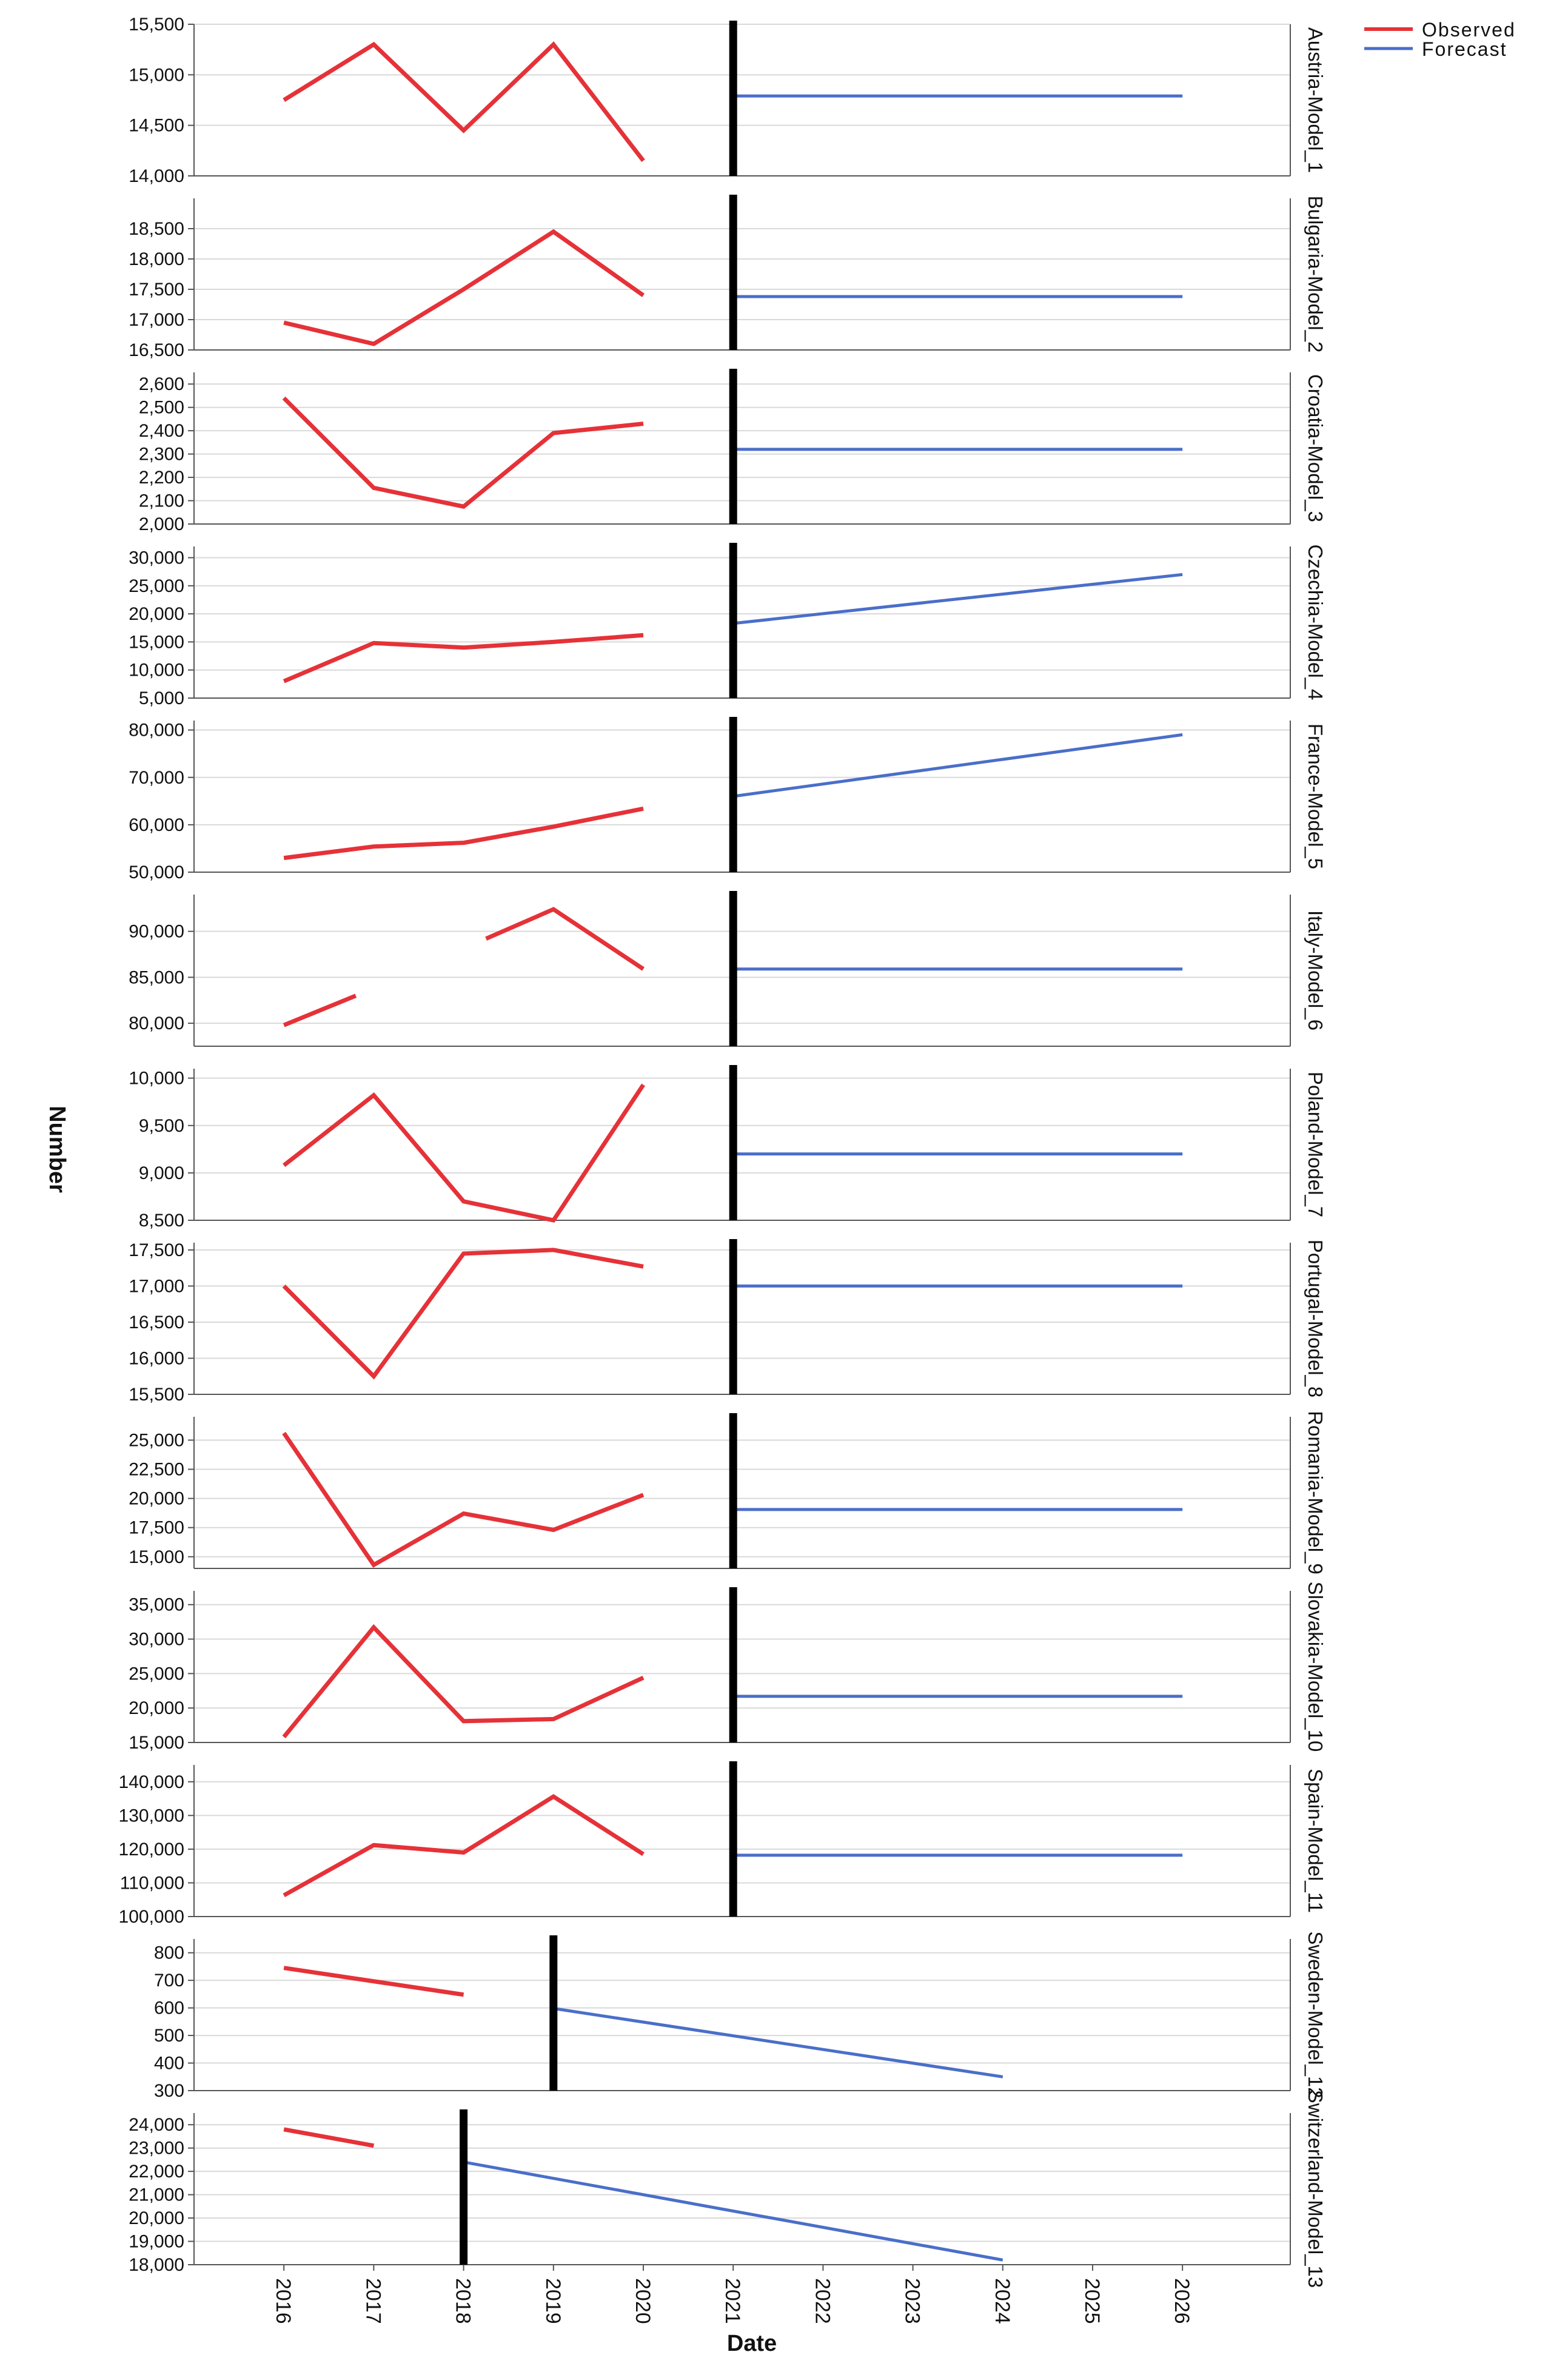 The width and height of the screenshot is (1568, 2369). Describe the element at coordinates (642, 2301) in the screenshot. I see `x-tick-label: 2020` at that location.